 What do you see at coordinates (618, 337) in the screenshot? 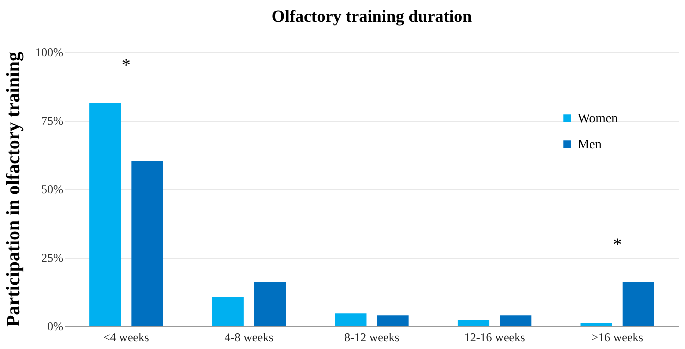
I see `x-tick-label: >16 weeks` at bounding box center [618, 337].